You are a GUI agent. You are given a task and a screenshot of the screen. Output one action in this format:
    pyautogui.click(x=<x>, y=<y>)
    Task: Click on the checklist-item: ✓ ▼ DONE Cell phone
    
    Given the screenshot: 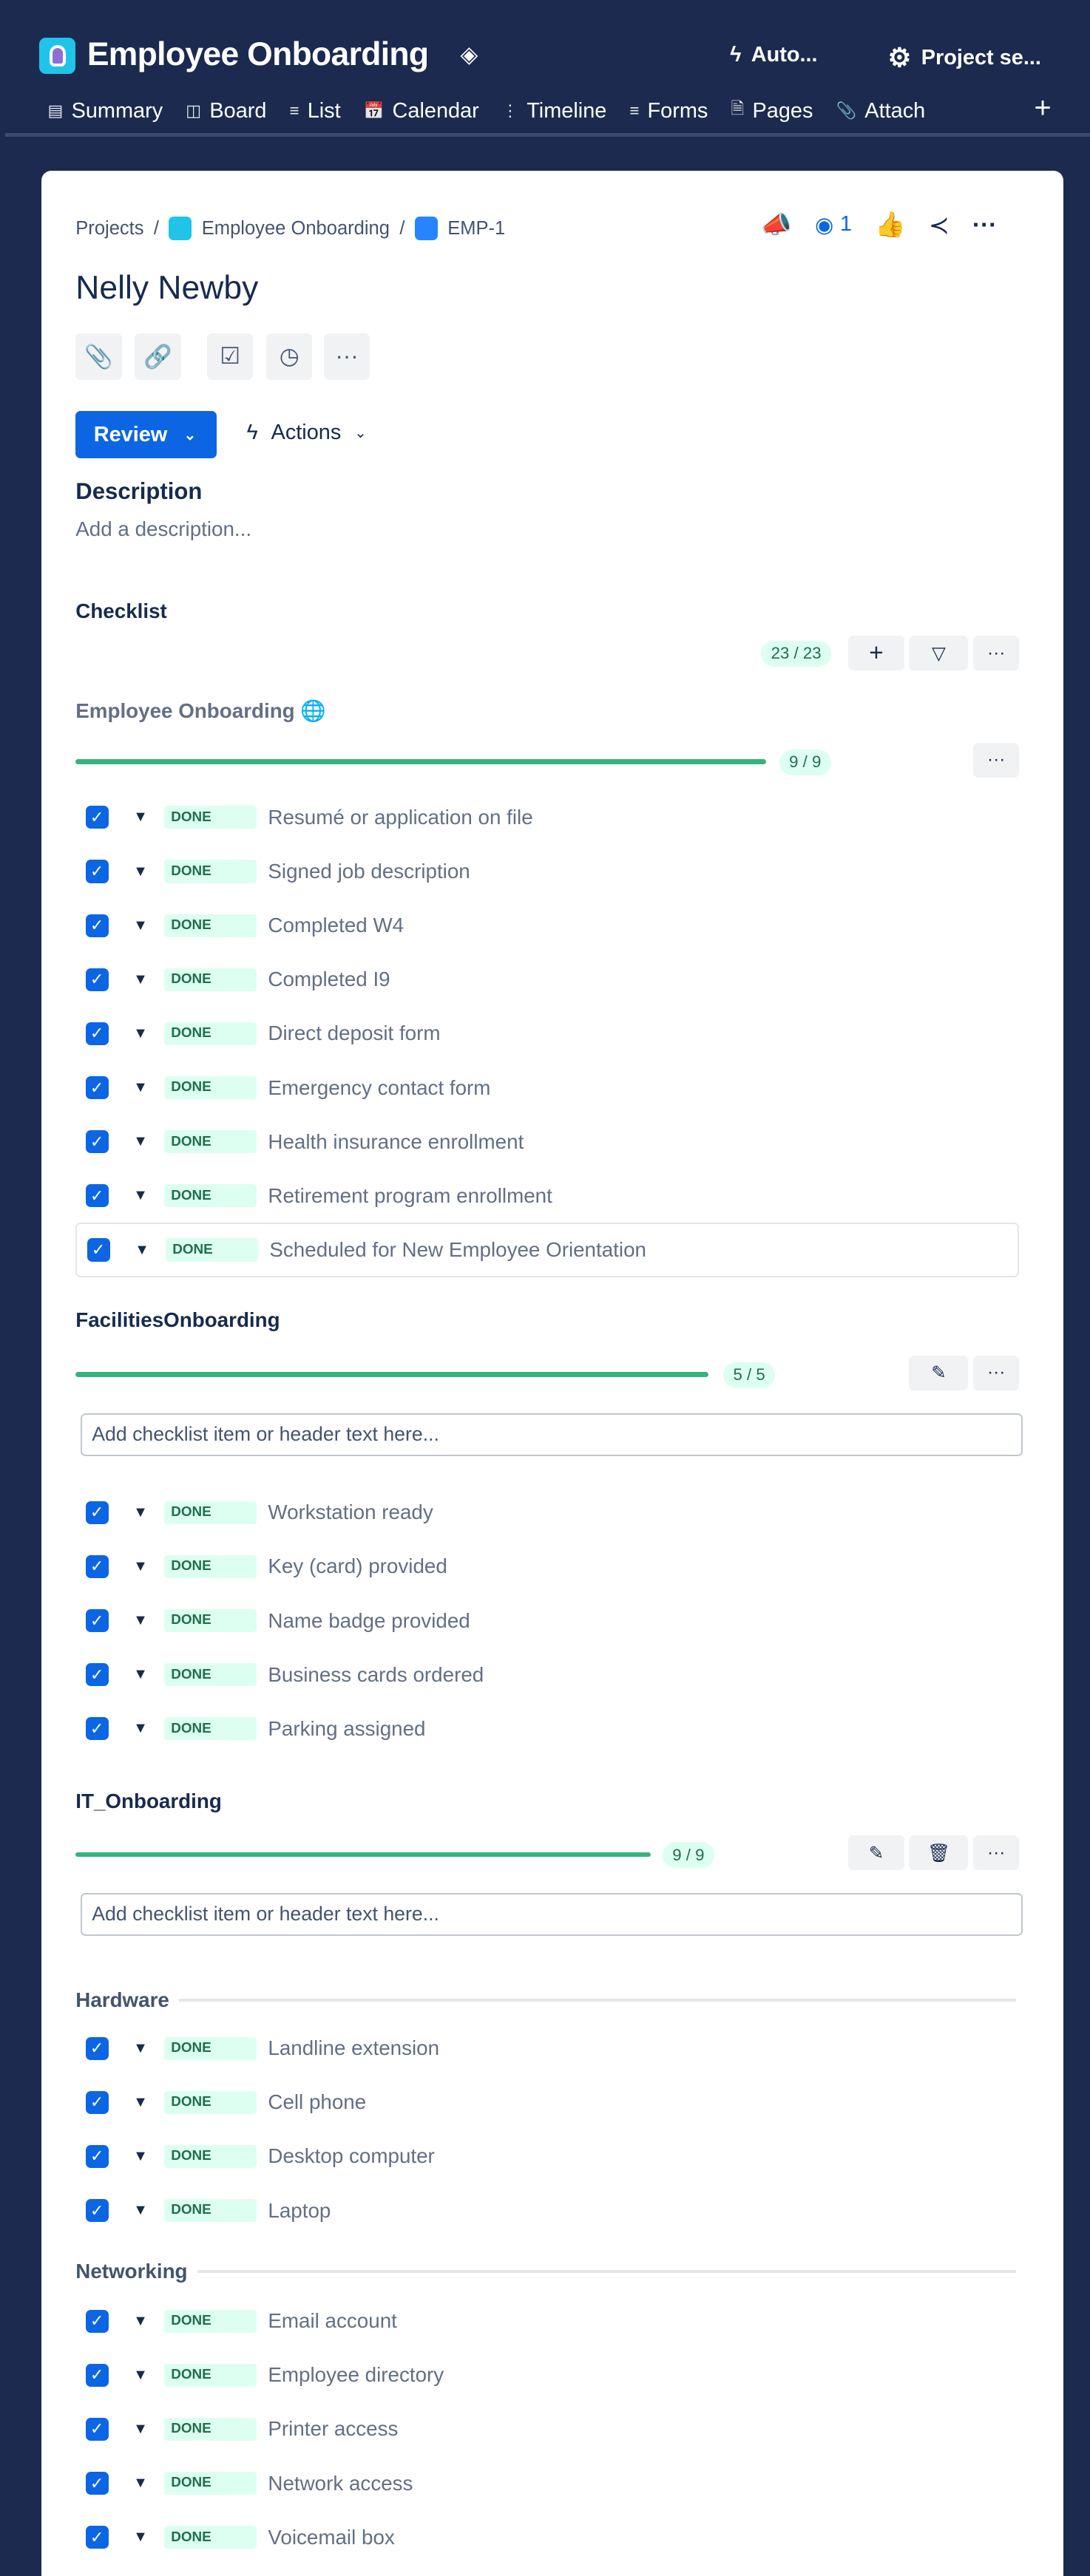 What is the action you would take?
    pyautogui.click(x=547, y=2103)
    